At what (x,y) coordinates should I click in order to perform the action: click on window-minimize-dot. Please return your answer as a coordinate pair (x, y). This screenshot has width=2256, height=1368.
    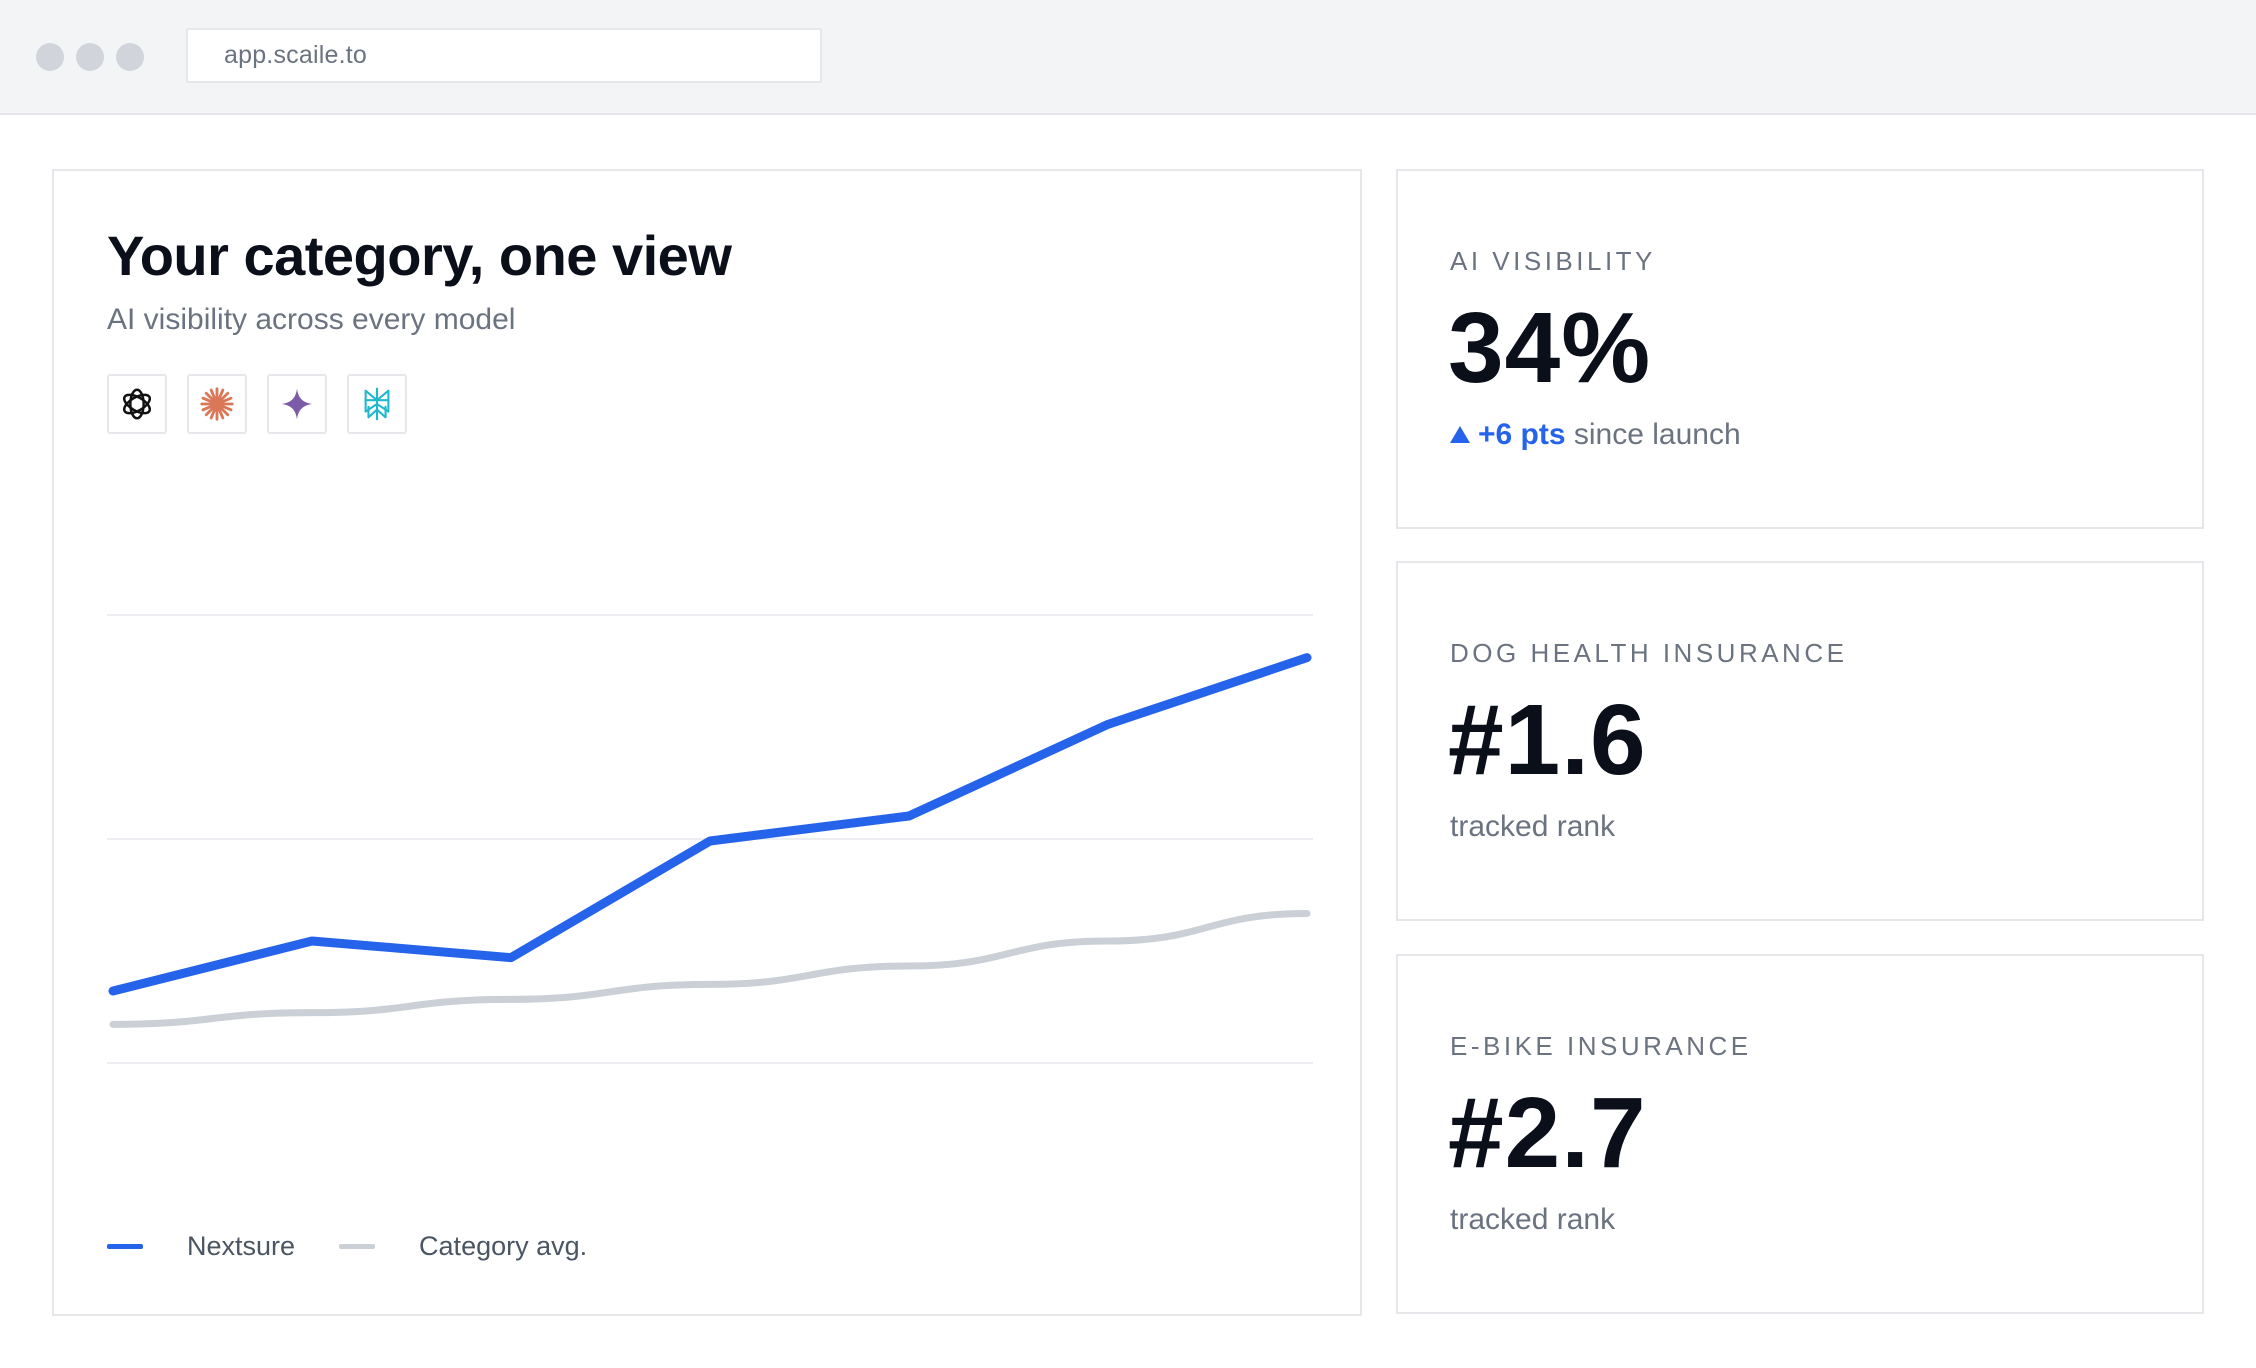
    Looking at the image, I should click on (90, 57).